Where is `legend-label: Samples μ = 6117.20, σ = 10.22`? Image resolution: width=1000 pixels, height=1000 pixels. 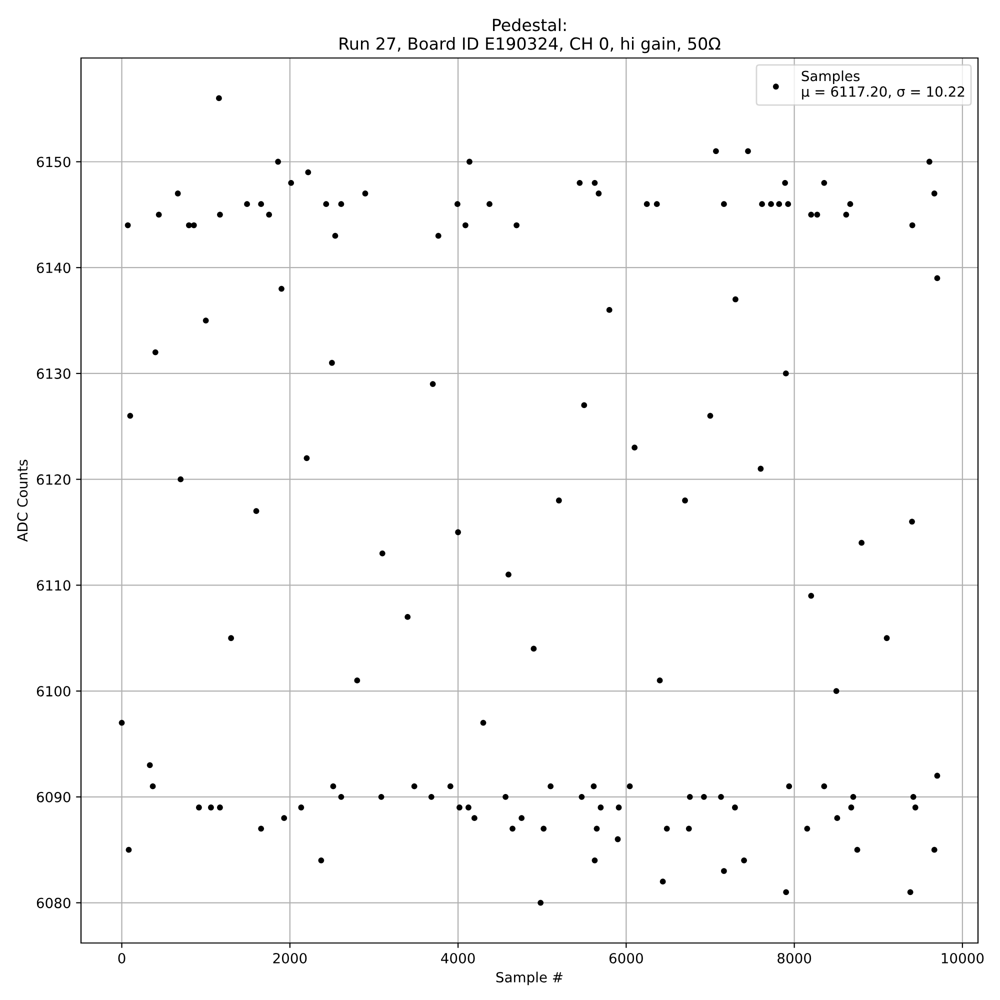
legend-label: Samples μ = 6117.20, σ = 10.22 is located at coordinates (883, 85).